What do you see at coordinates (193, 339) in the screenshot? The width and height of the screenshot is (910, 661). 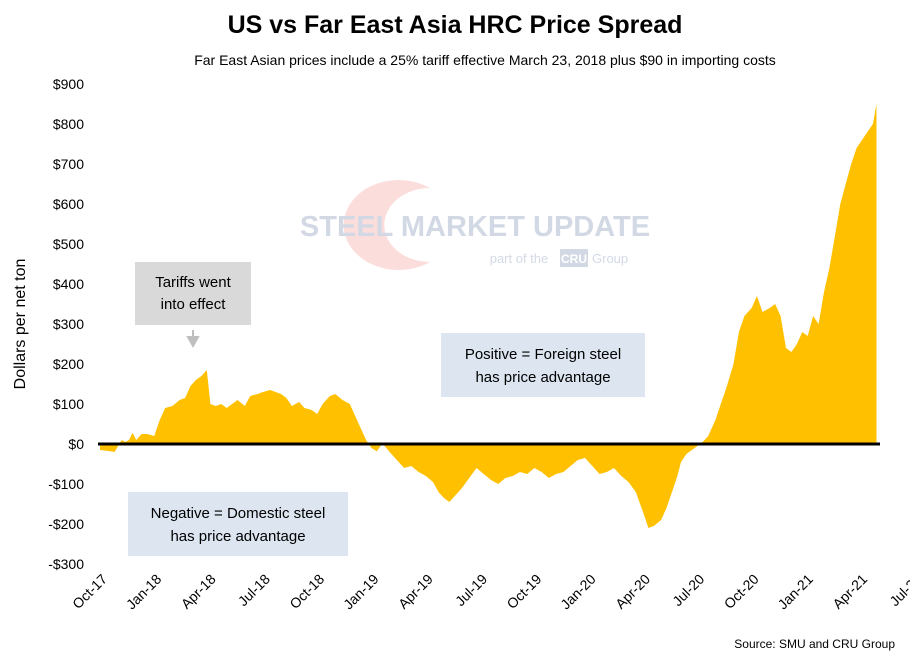 I see `down-arrow-icon` at bounding box center [193, 339].